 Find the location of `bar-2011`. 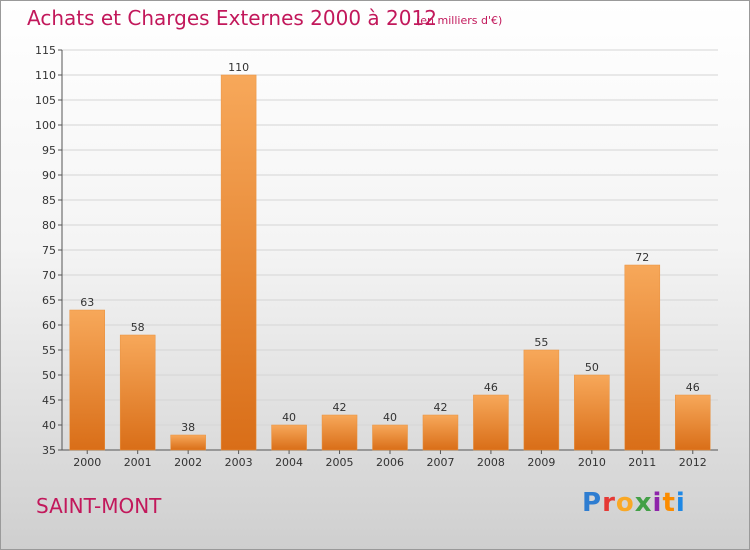

bar-2011 is located at coordinates (642, 357).